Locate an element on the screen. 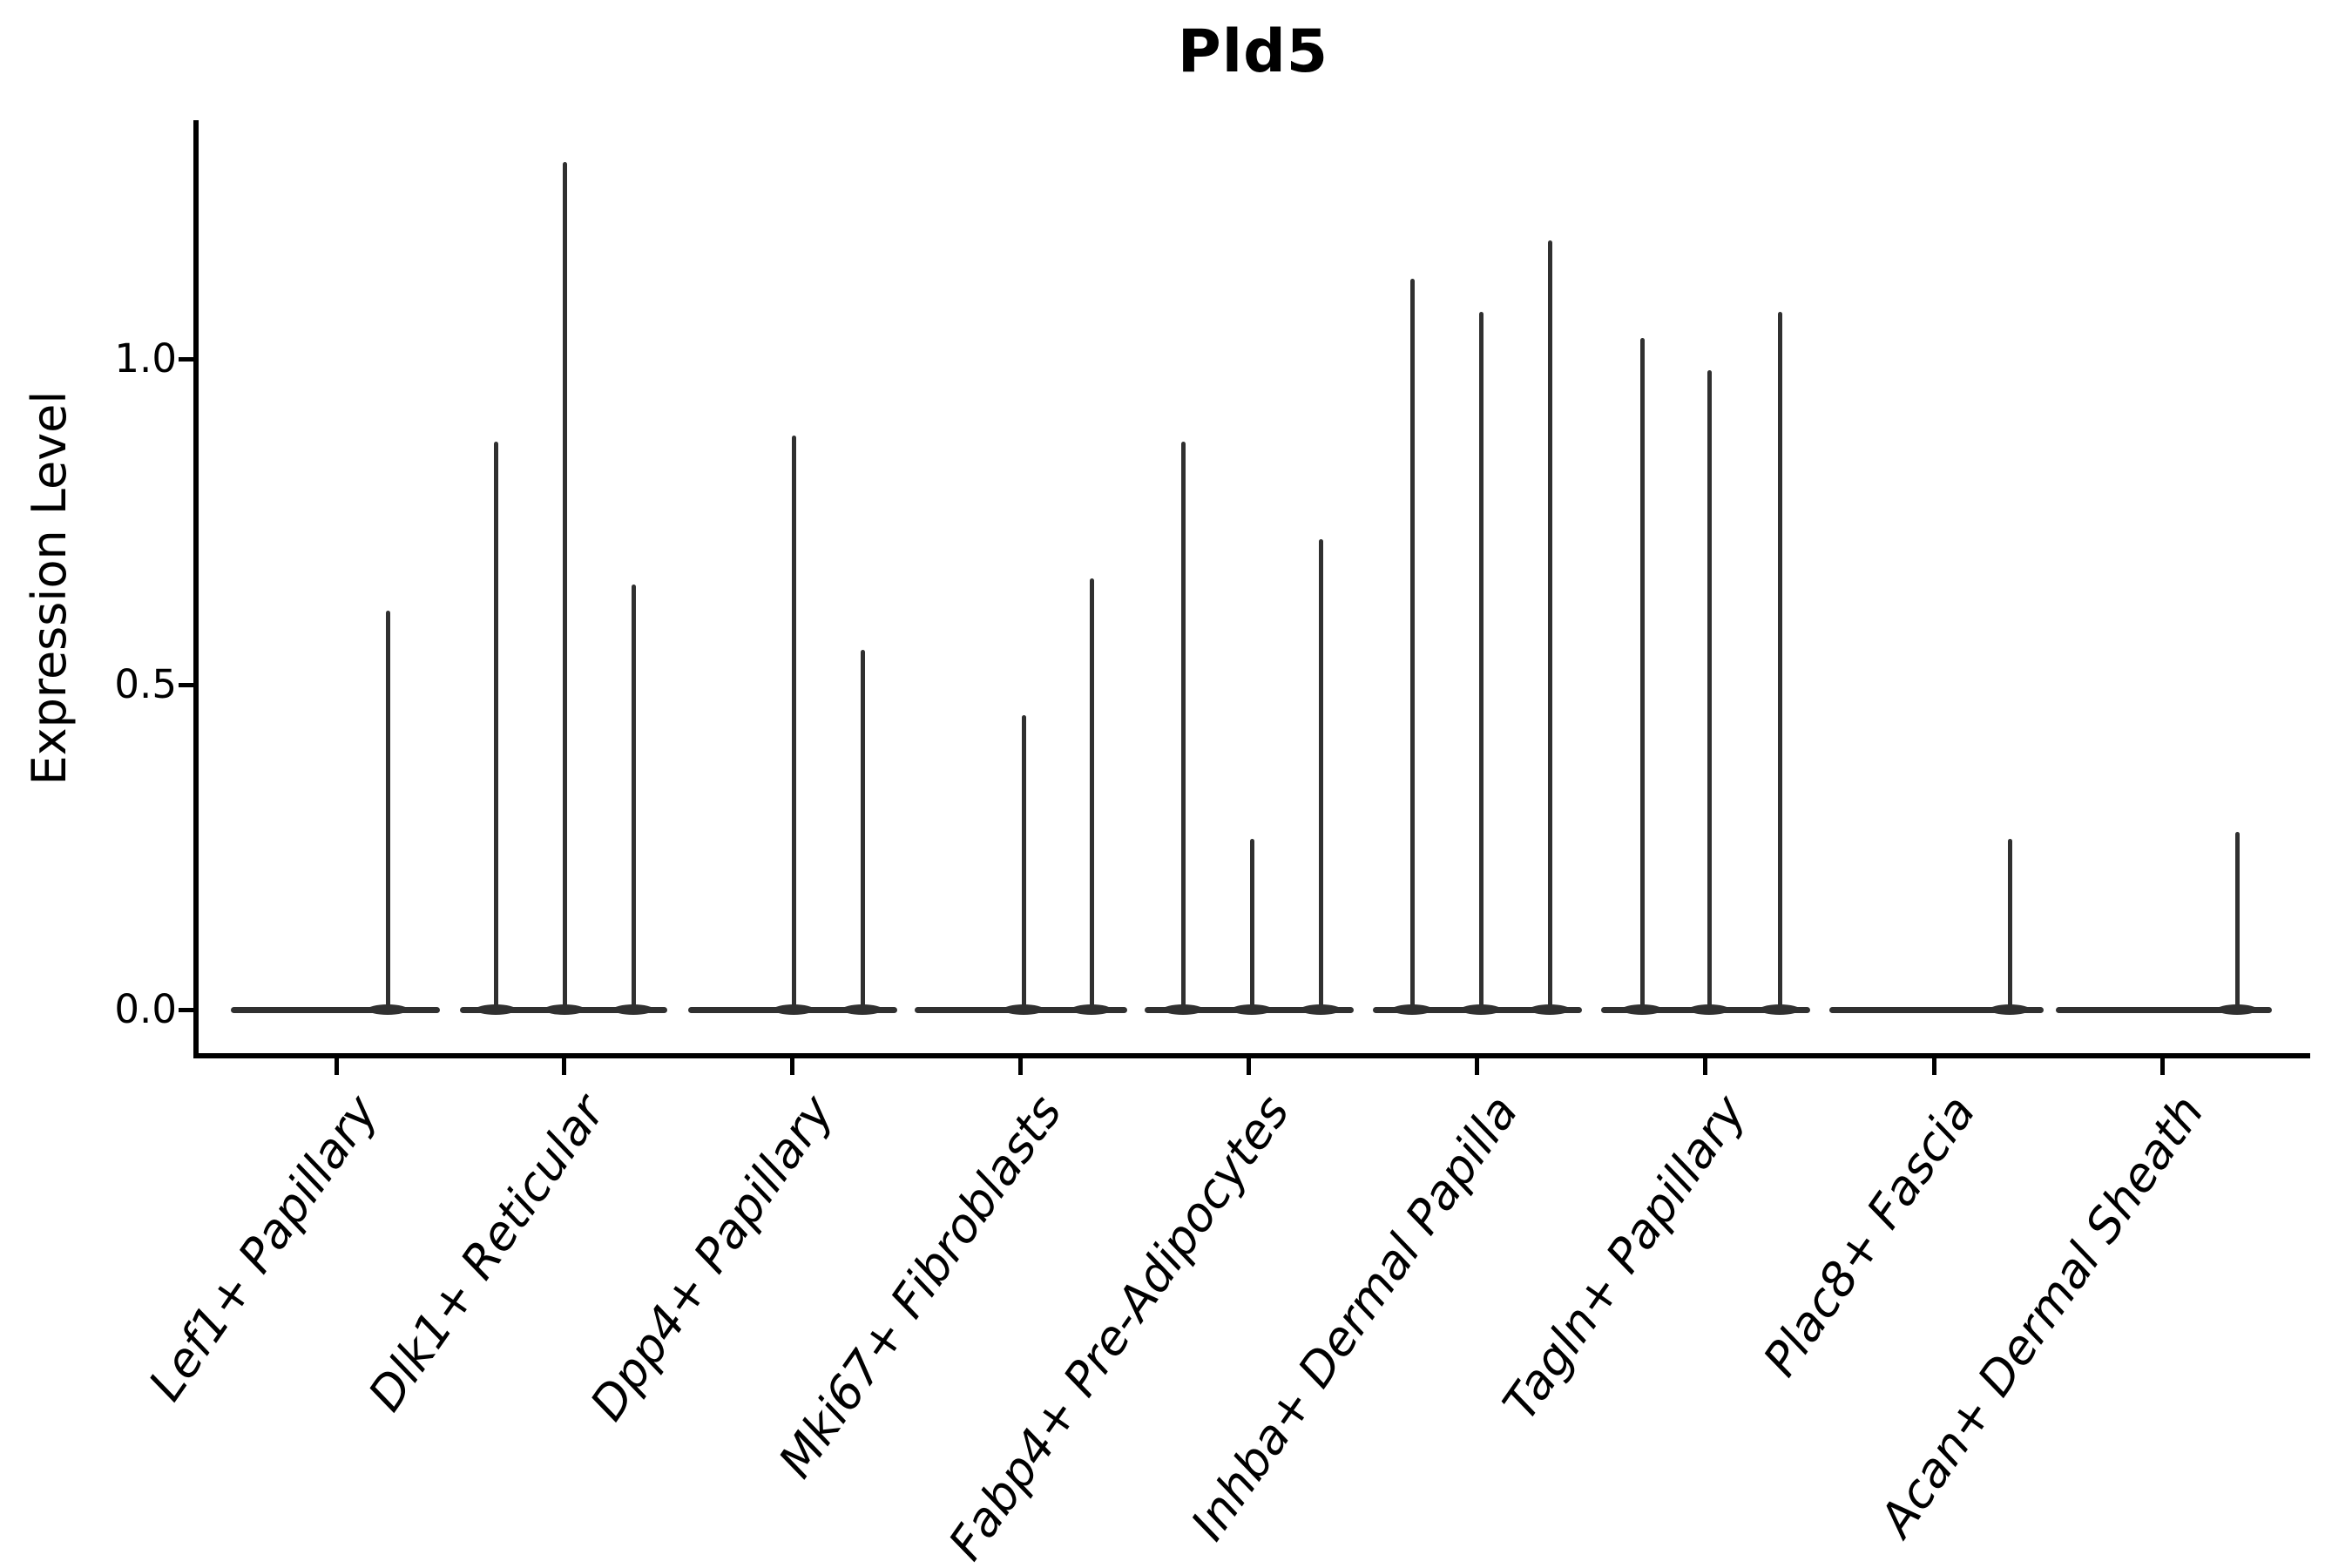 This screenshot has height=1568, width=2352. y-axis-line is located at coordinates (196, 589).